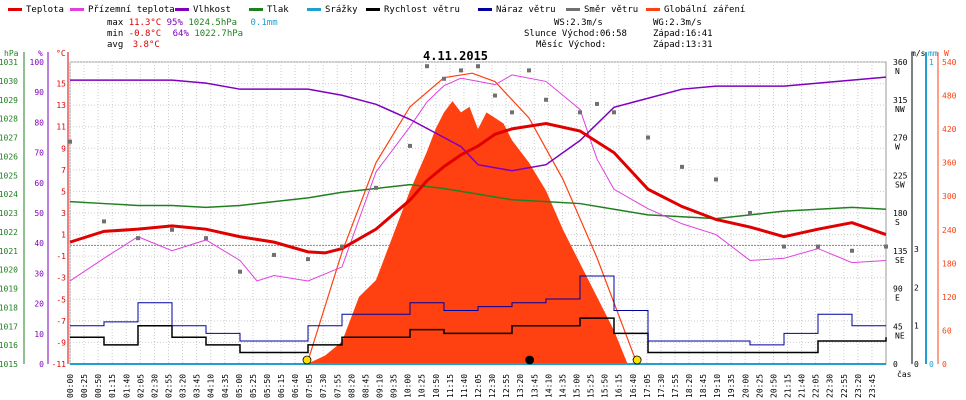 The image size is (966, 400). What do you see at coordinates (933, 53) in the screenshot?
I see `rain-axis-label: mm` at bounding box center [933, 53].